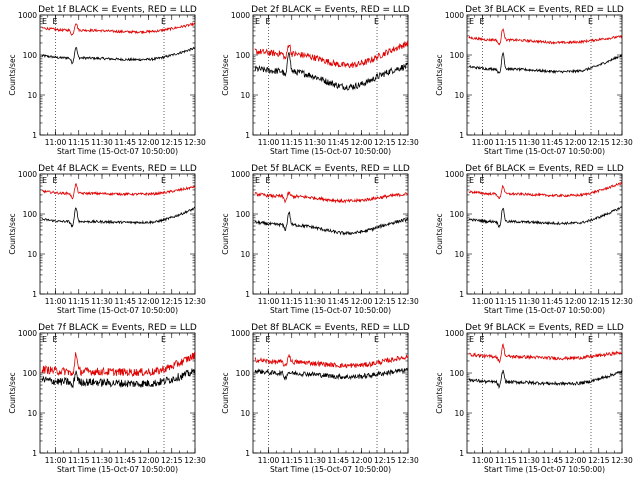  I want to click on panel-title: Det 7f BLACK = Events, RED = LLD, so click(117, 328).